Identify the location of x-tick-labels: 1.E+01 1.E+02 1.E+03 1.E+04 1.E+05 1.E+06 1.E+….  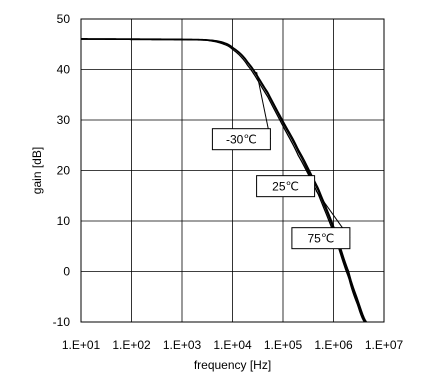
(233, 345).